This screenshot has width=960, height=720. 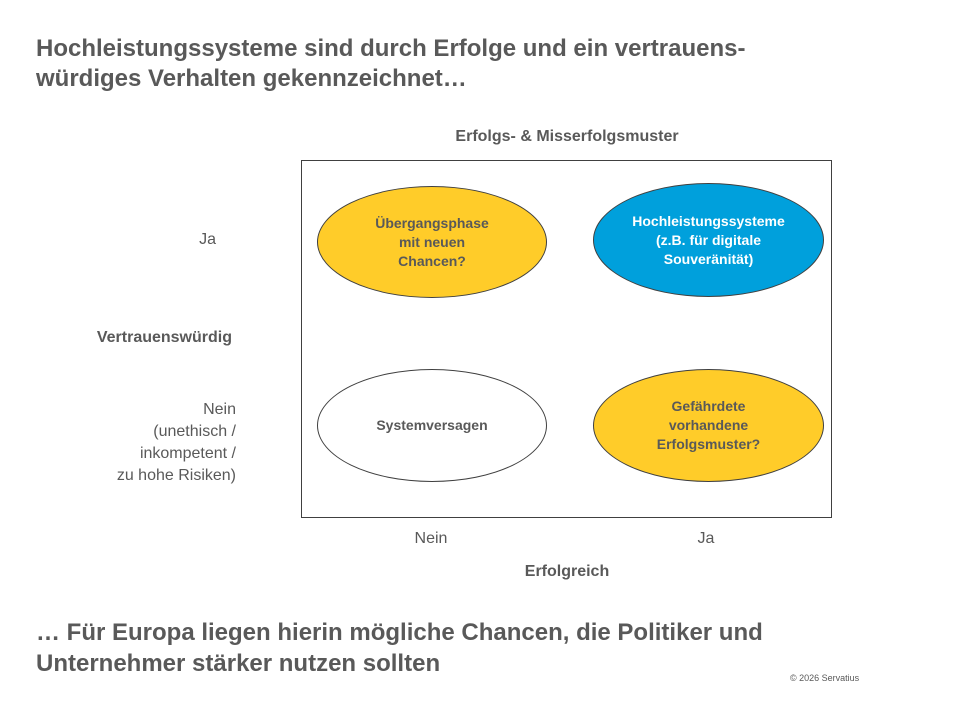 What do you see at coordinates (708, 406) in the screenshot?
I see `quadrant-text: Gefährdete` at bounding box center [708, 406].